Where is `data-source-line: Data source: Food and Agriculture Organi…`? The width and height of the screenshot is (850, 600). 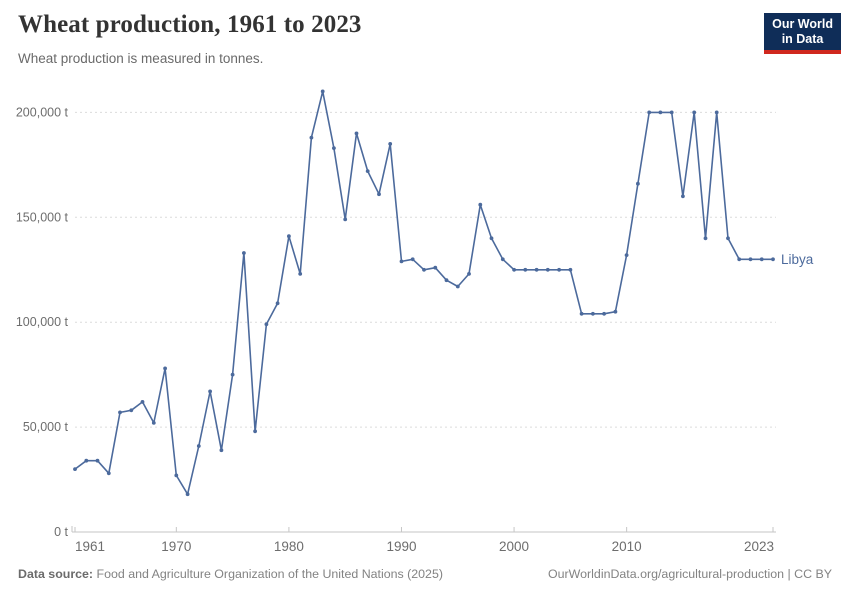 data-source-line: Data source: Food and Agriculture Organi… is located at coordinates (230, 574).